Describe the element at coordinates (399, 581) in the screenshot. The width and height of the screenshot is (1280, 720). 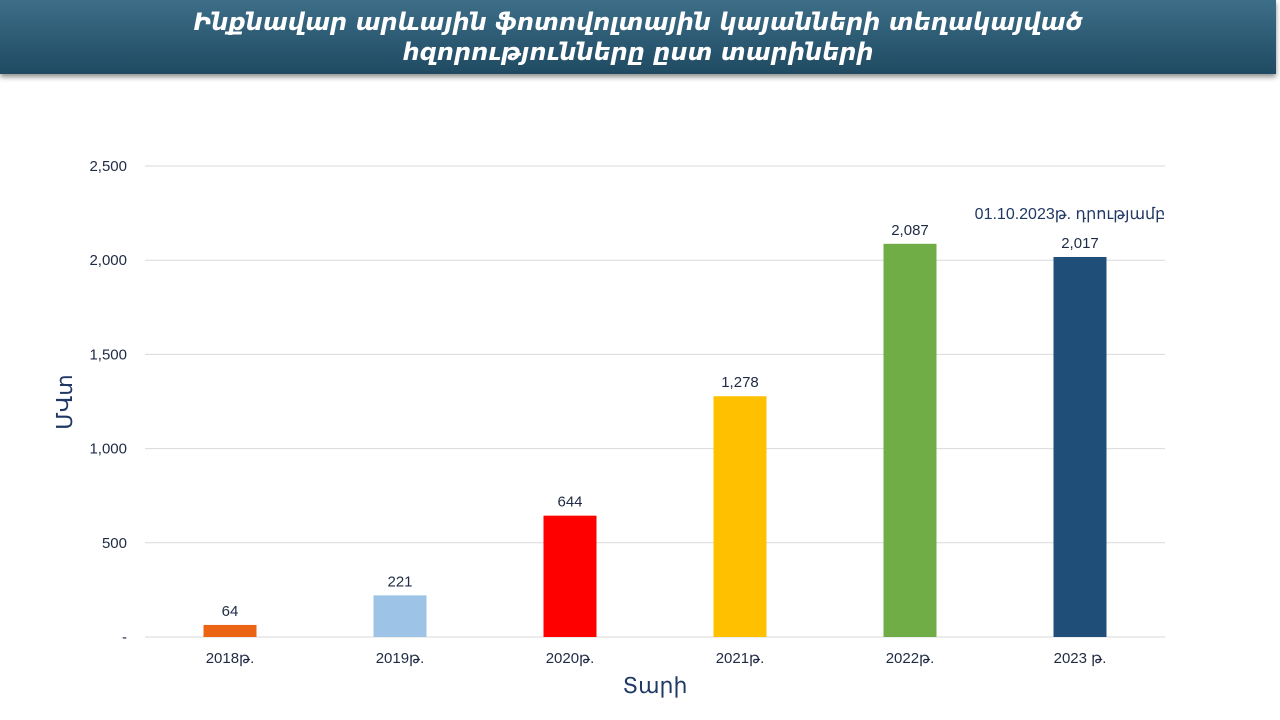
I see `data-label: 221` at that location.